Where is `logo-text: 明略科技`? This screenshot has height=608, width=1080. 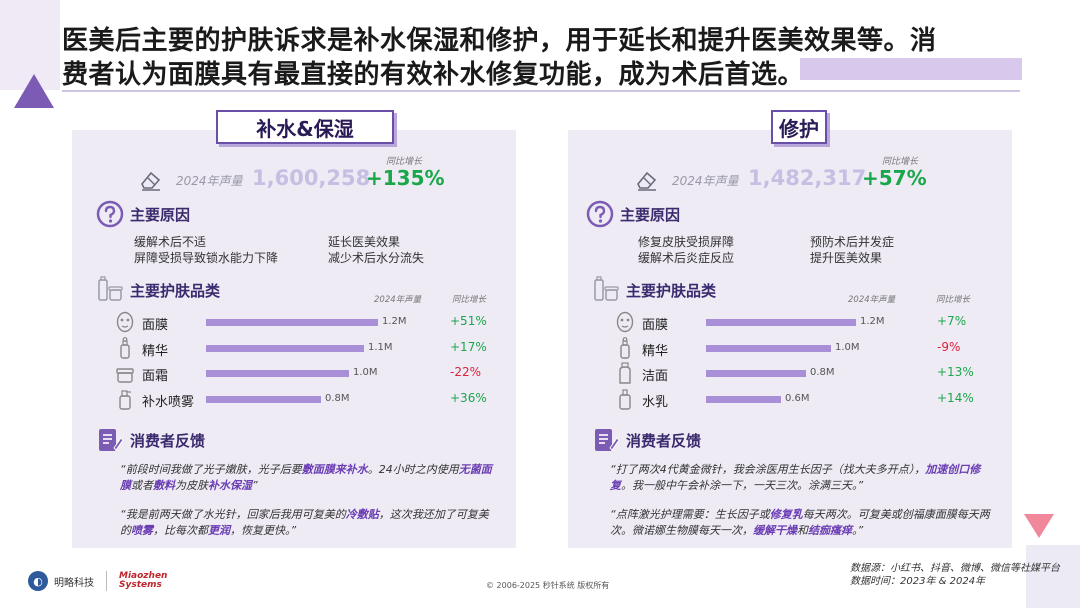
logo-text: 明略科技 is located at coordinates (74, 583).